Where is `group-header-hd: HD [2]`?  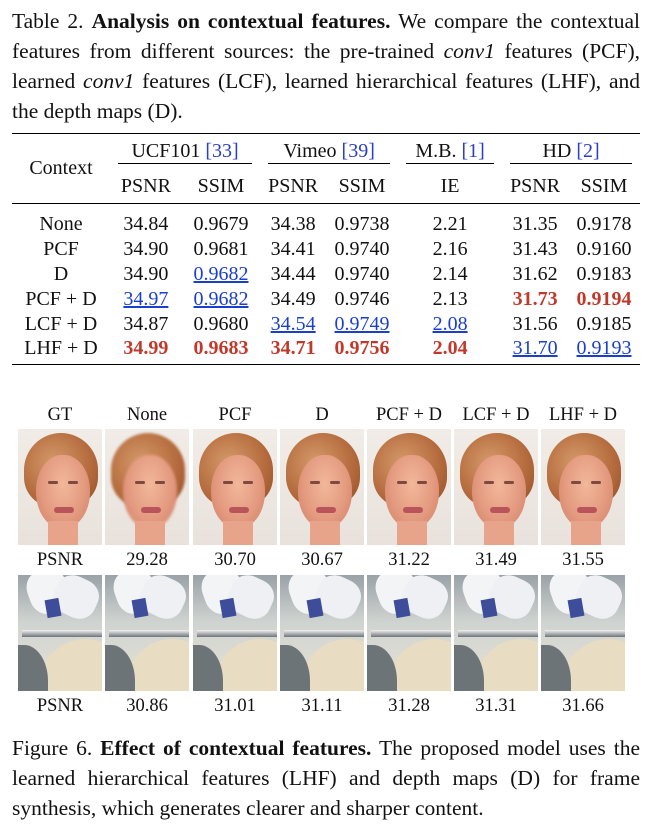 group-header-hd: HD [2] is located at coordinates (571, 152).